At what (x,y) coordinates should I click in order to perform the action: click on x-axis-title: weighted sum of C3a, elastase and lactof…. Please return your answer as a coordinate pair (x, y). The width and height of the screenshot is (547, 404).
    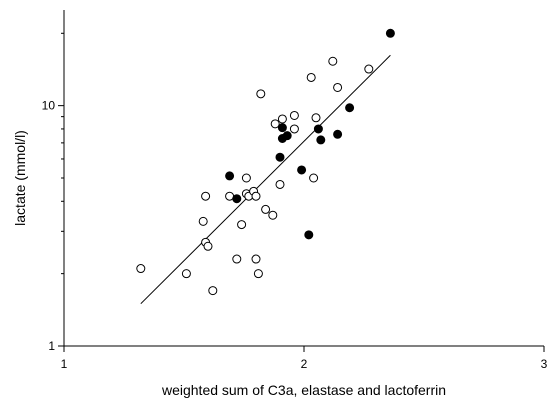
    Looking at the image, I should click on (303, 390).